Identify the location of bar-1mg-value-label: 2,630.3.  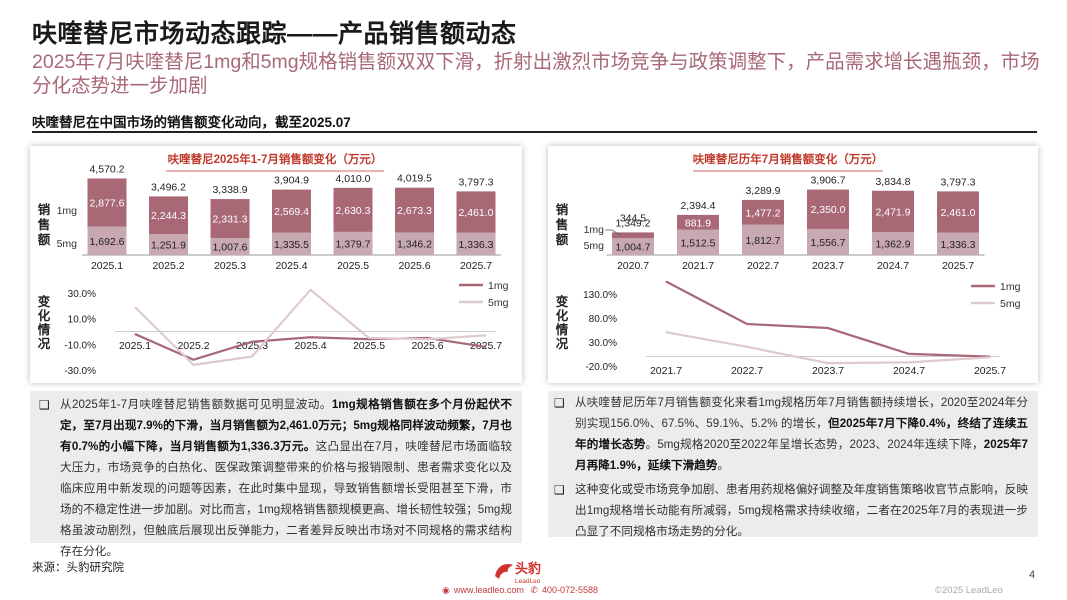
(352, 211).